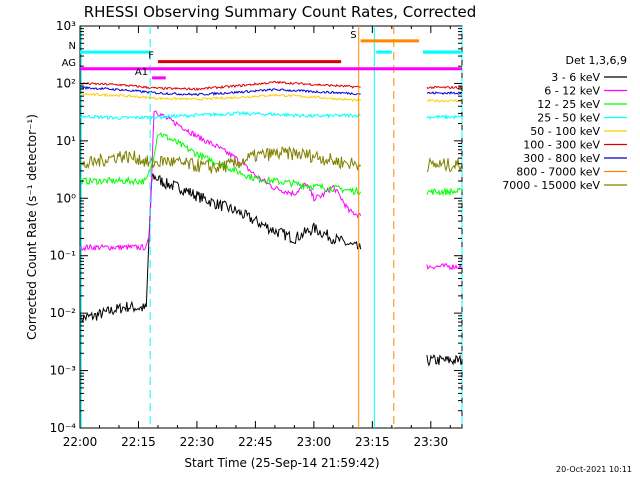 This screenshot has height=480, width=640. I want to click on legend-label: 50 - 100 keV, so click(565, 131).